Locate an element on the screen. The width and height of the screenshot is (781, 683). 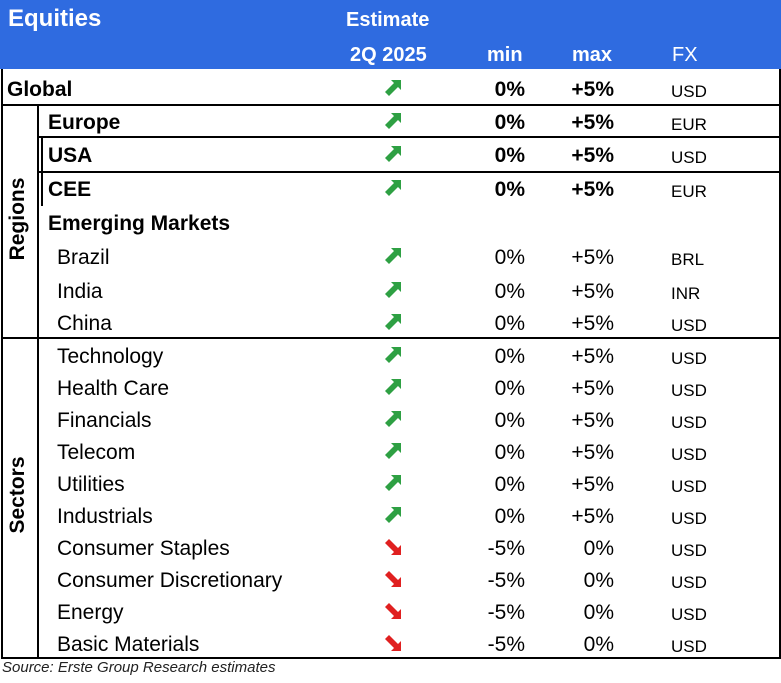
table-row: Health Care 0% +5% USD is located at coordinates (390, 390).